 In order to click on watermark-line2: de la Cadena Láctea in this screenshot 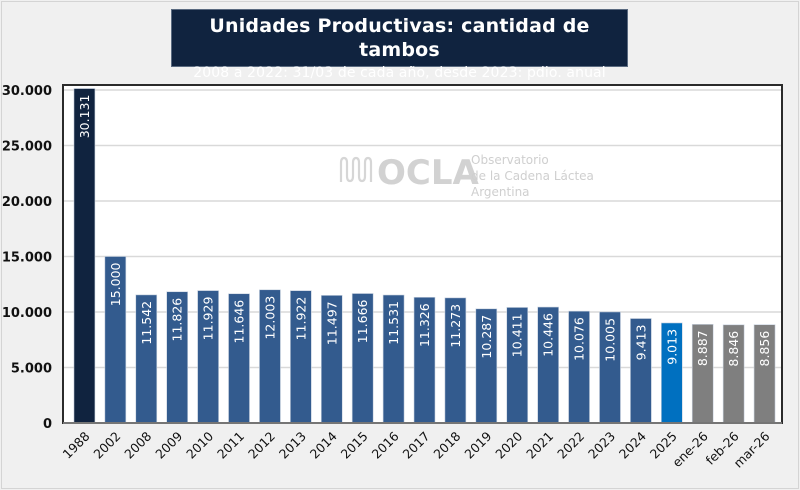, I will do `click(532, 176)`.